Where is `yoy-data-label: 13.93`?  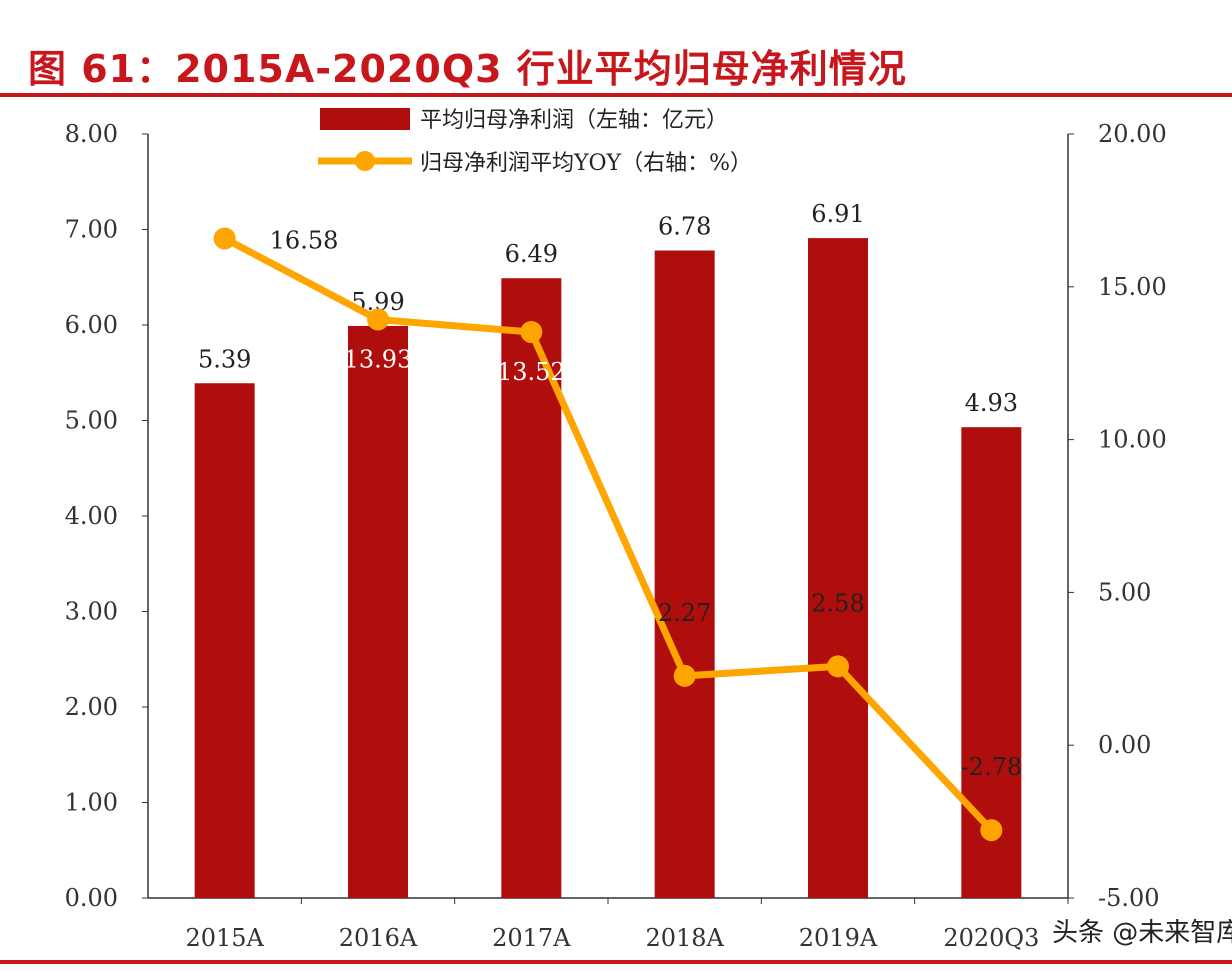 yoy-data-label: 13.93 is located at coordinates (378, 359).